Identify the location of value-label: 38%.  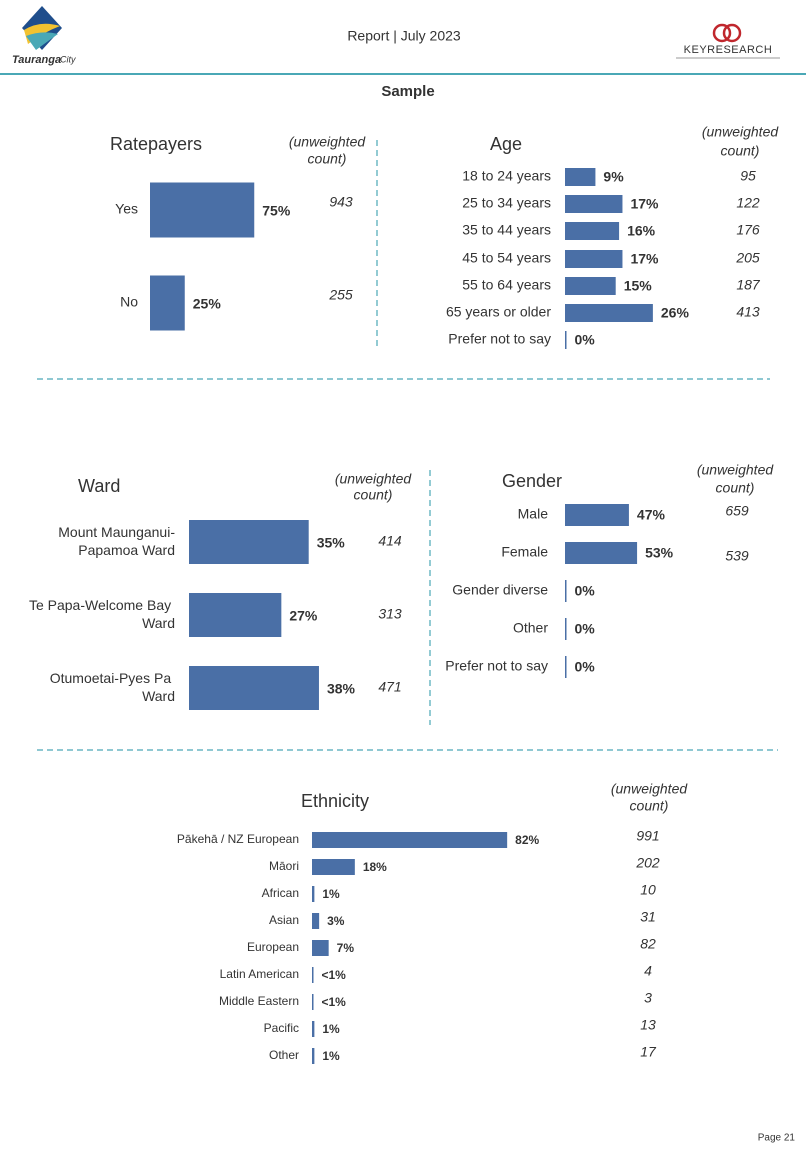
(341, 689).